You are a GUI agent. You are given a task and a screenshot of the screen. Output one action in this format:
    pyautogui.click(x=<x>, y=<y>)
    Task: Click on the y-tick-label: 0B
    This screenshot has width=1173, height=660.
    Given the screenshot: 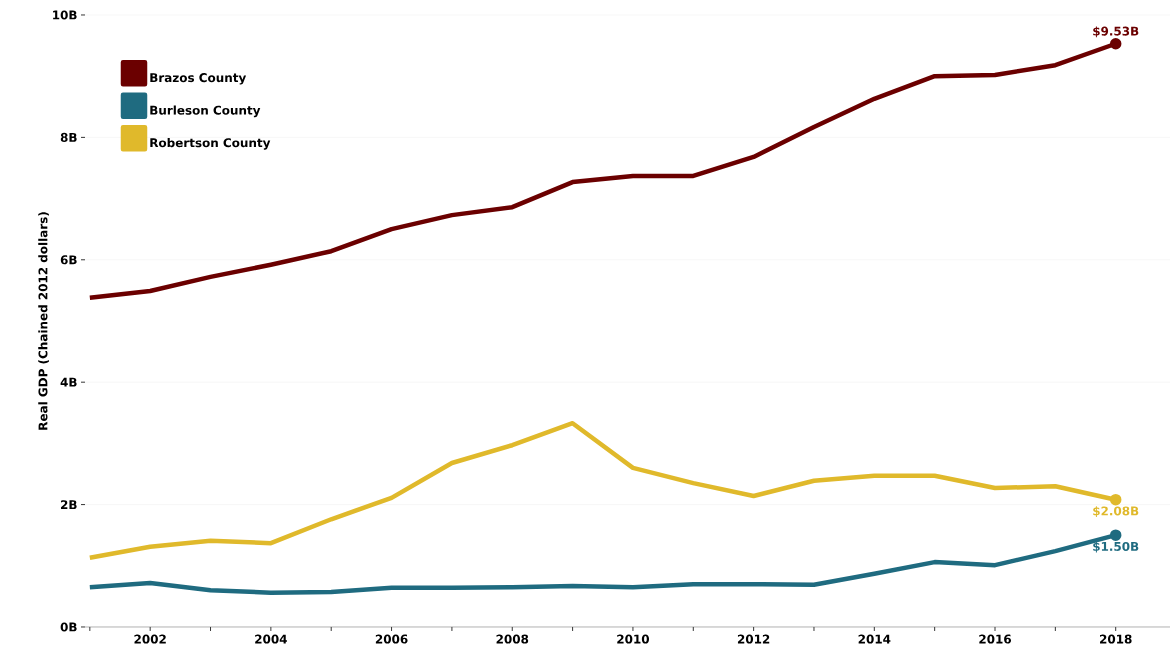 What is the action you would take?
    pyautogui.click(x=68, y=627)
    